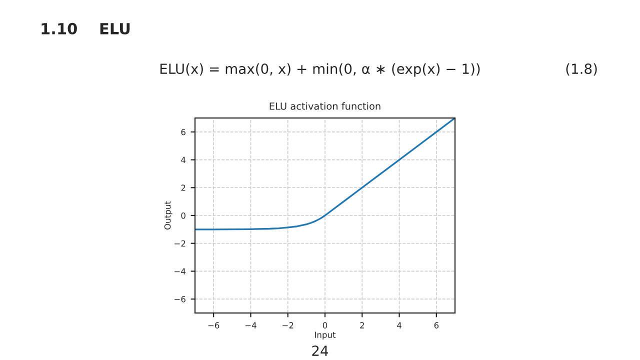  I want to click on text: 1.10 ELU, so click(86, 28).